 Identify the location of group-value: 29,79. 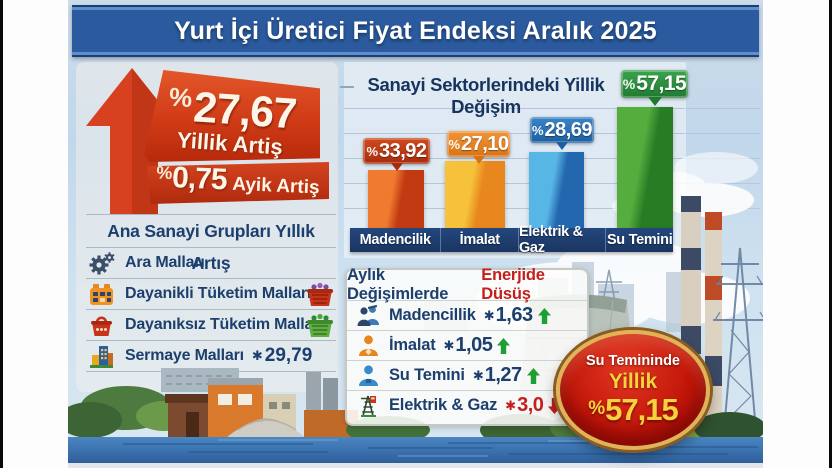
(288, 355).